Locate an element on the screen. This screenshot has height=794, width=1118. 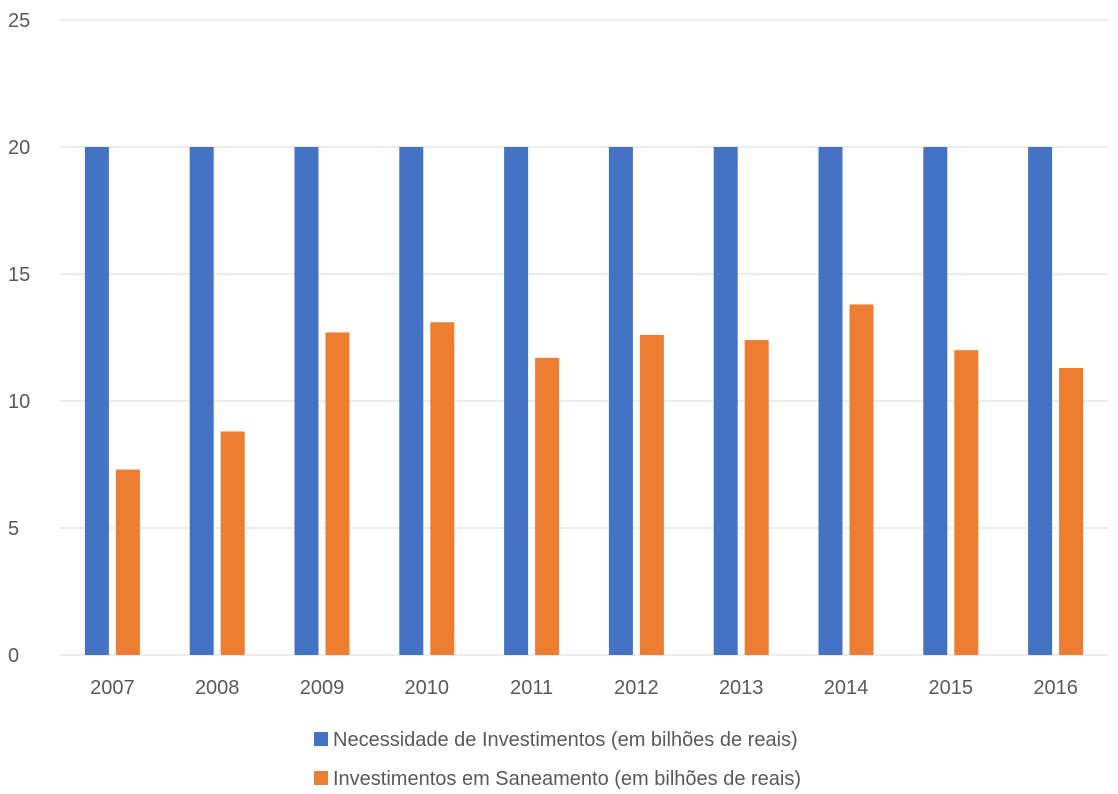
x-tick-label: 2008 is located at coordinates (217, 688).